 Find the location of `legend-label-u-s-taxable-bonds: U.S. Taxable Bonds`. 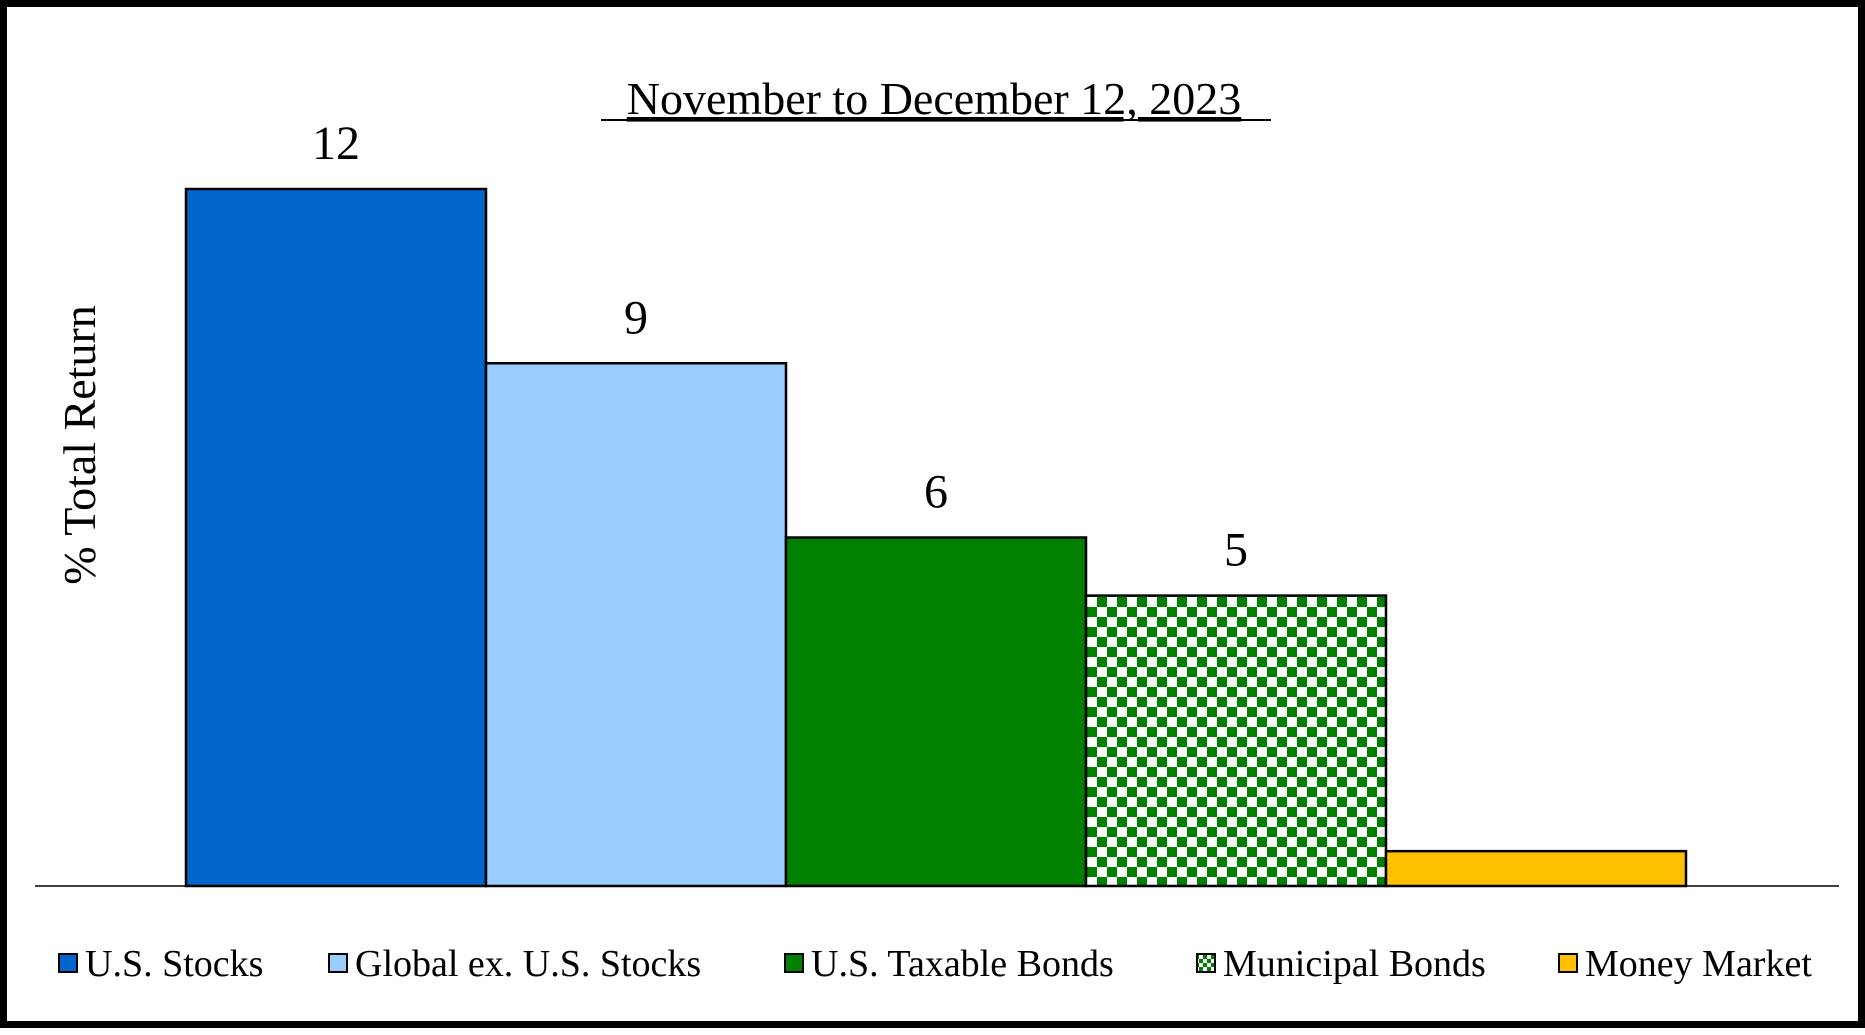

legend-label-u-s-taxable-bonds: U.S. Taxable Bonds is located at coordinates (962, 964).